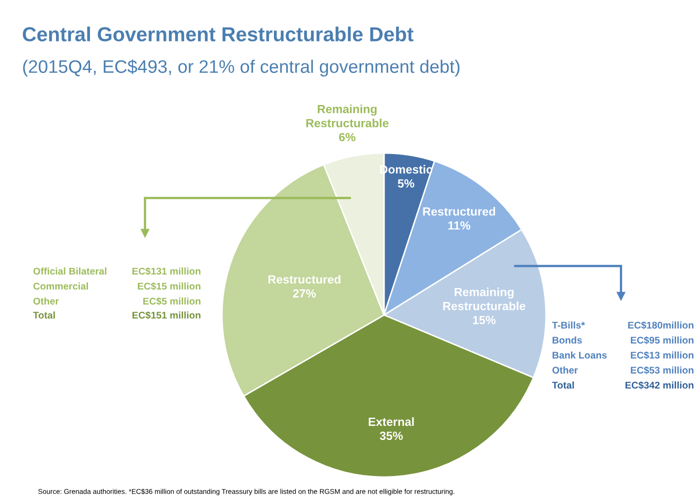 This screenshot has width=697, height=503. I want to click on text: Official Bilateral, so click(69, 271).